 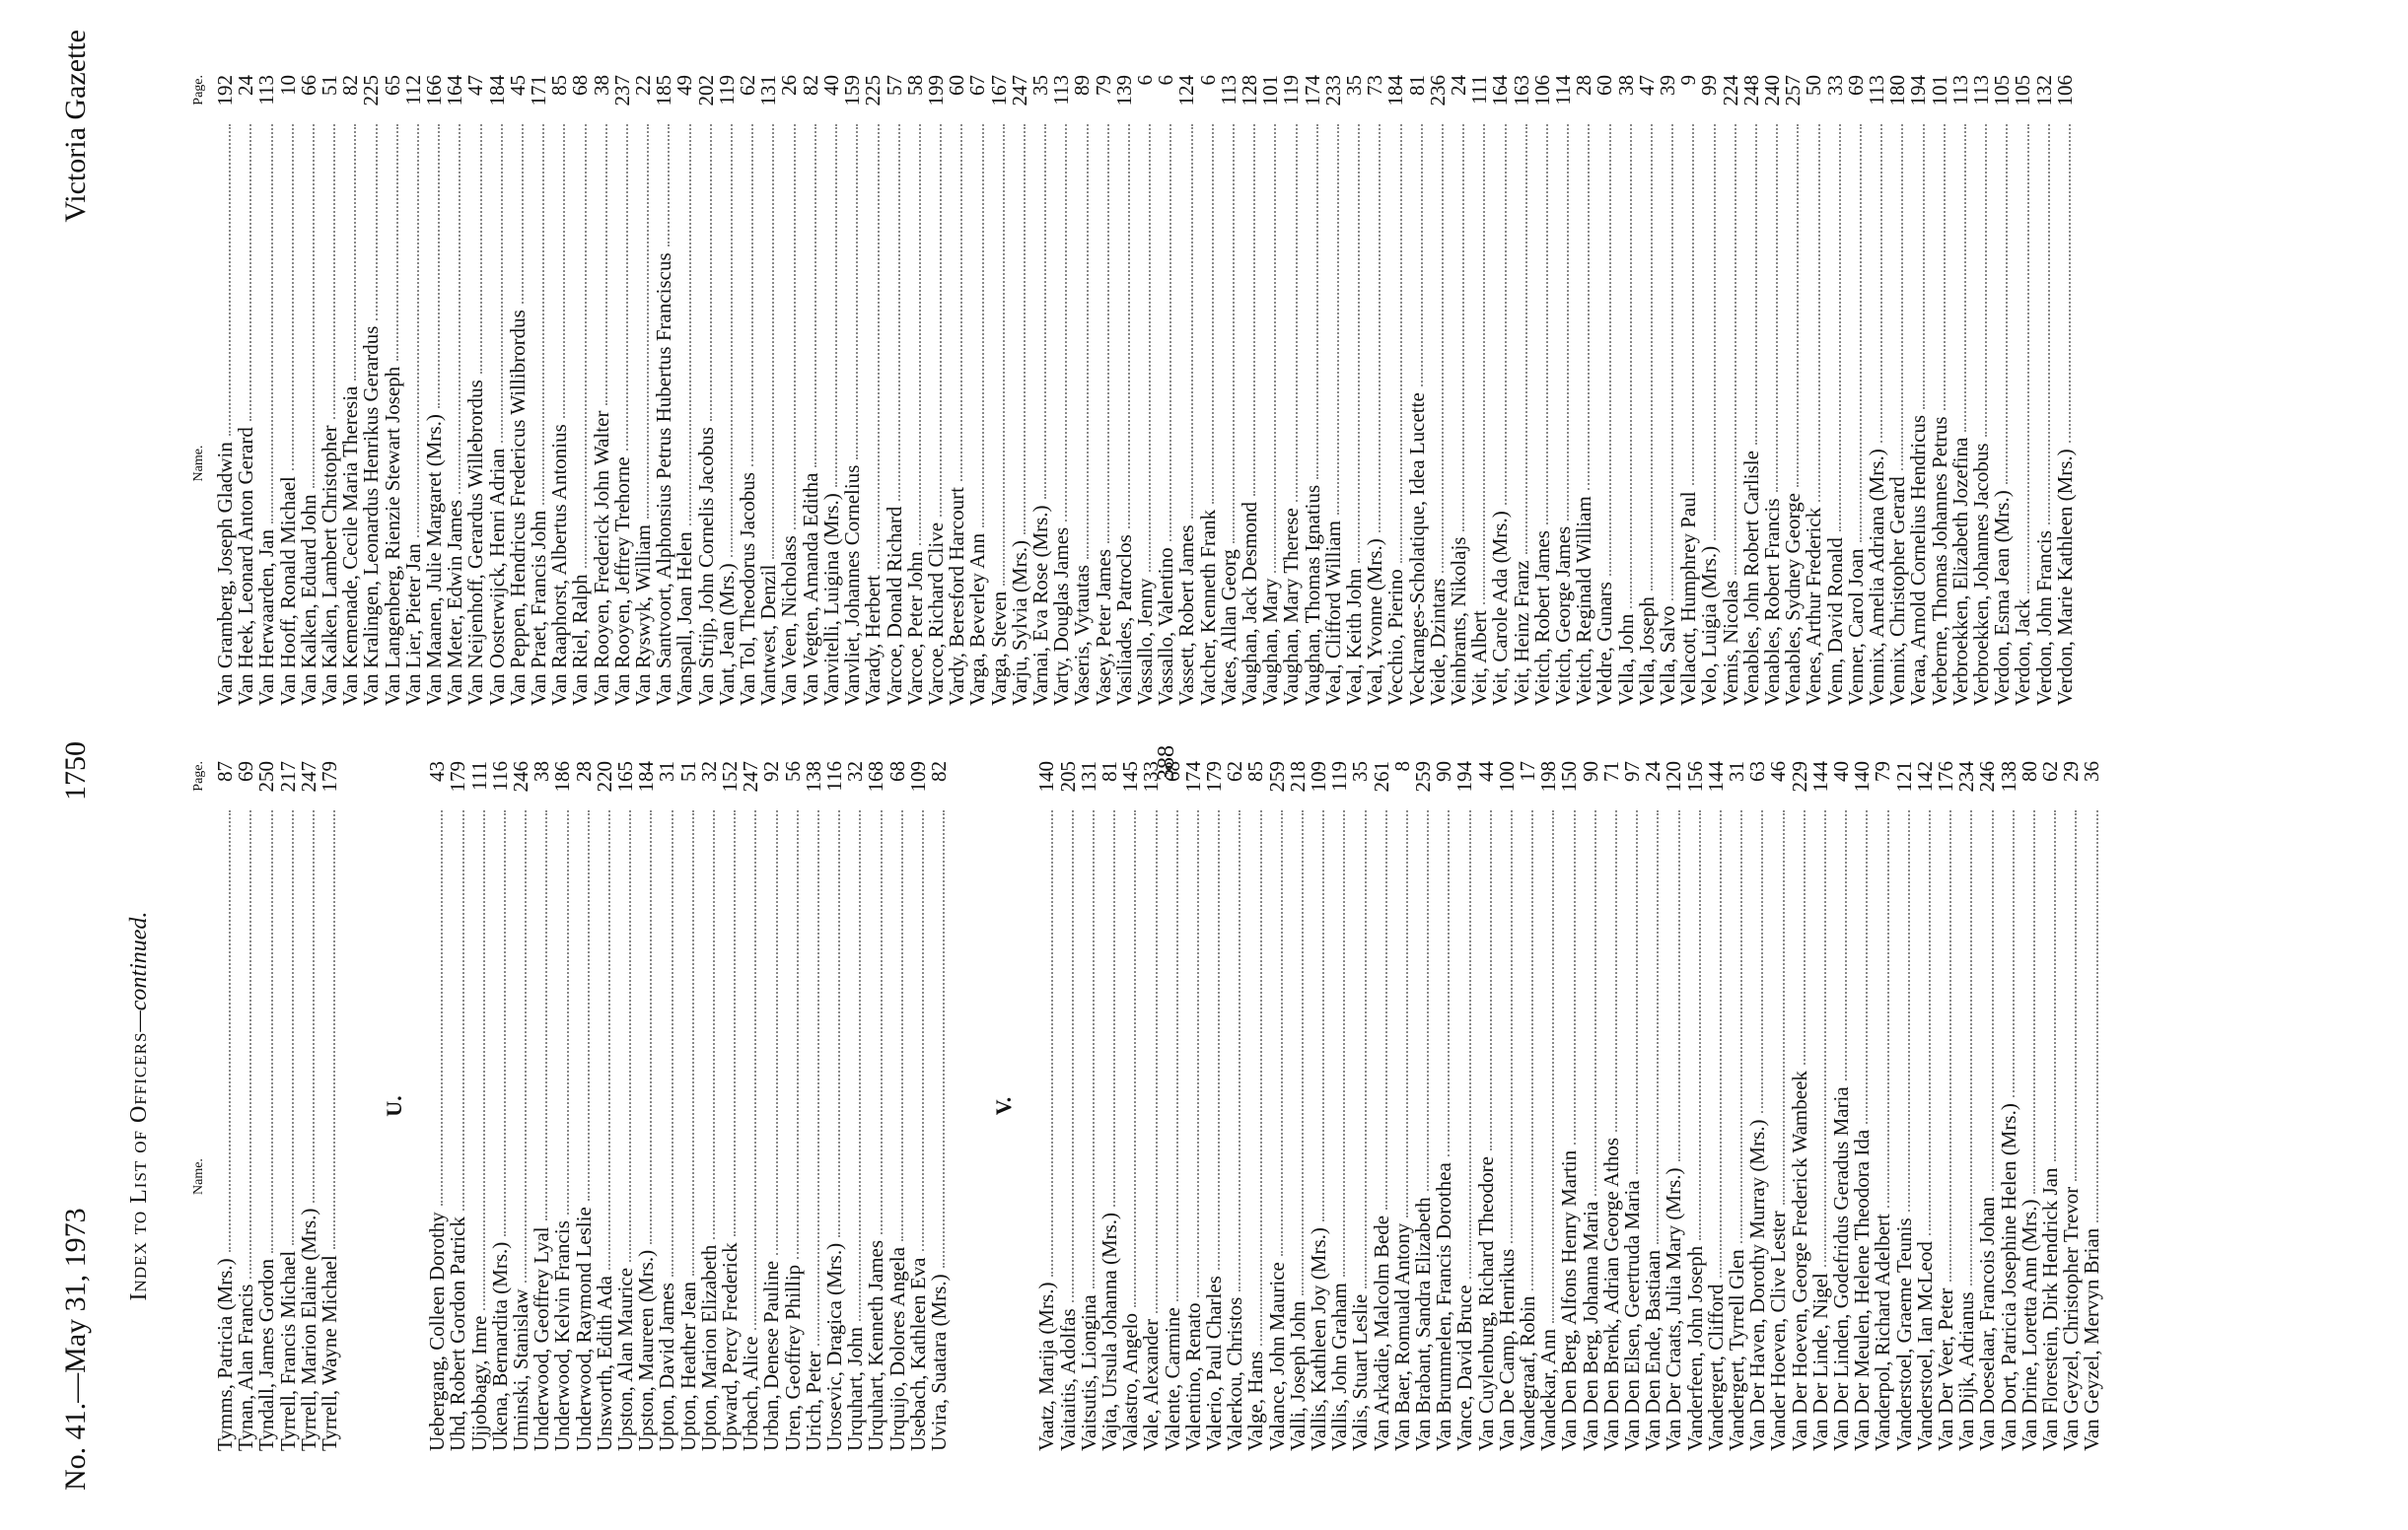 I want to click on index-entry: Urquhart, Kenneth James 168, so click(x=875, y=1106).